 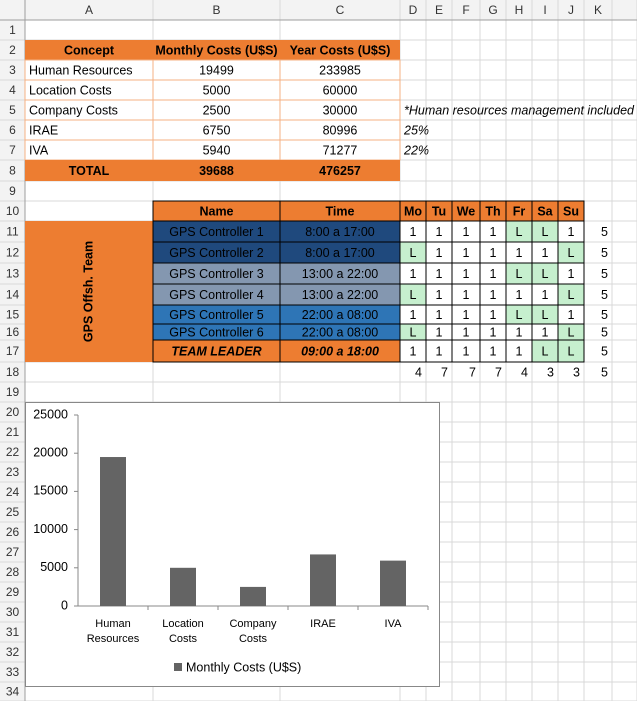 What do you see at coordinates (216, 332) in the screenshot?
I see `schedule-name: GPS Controller 6` at bounding box center [216, 332].